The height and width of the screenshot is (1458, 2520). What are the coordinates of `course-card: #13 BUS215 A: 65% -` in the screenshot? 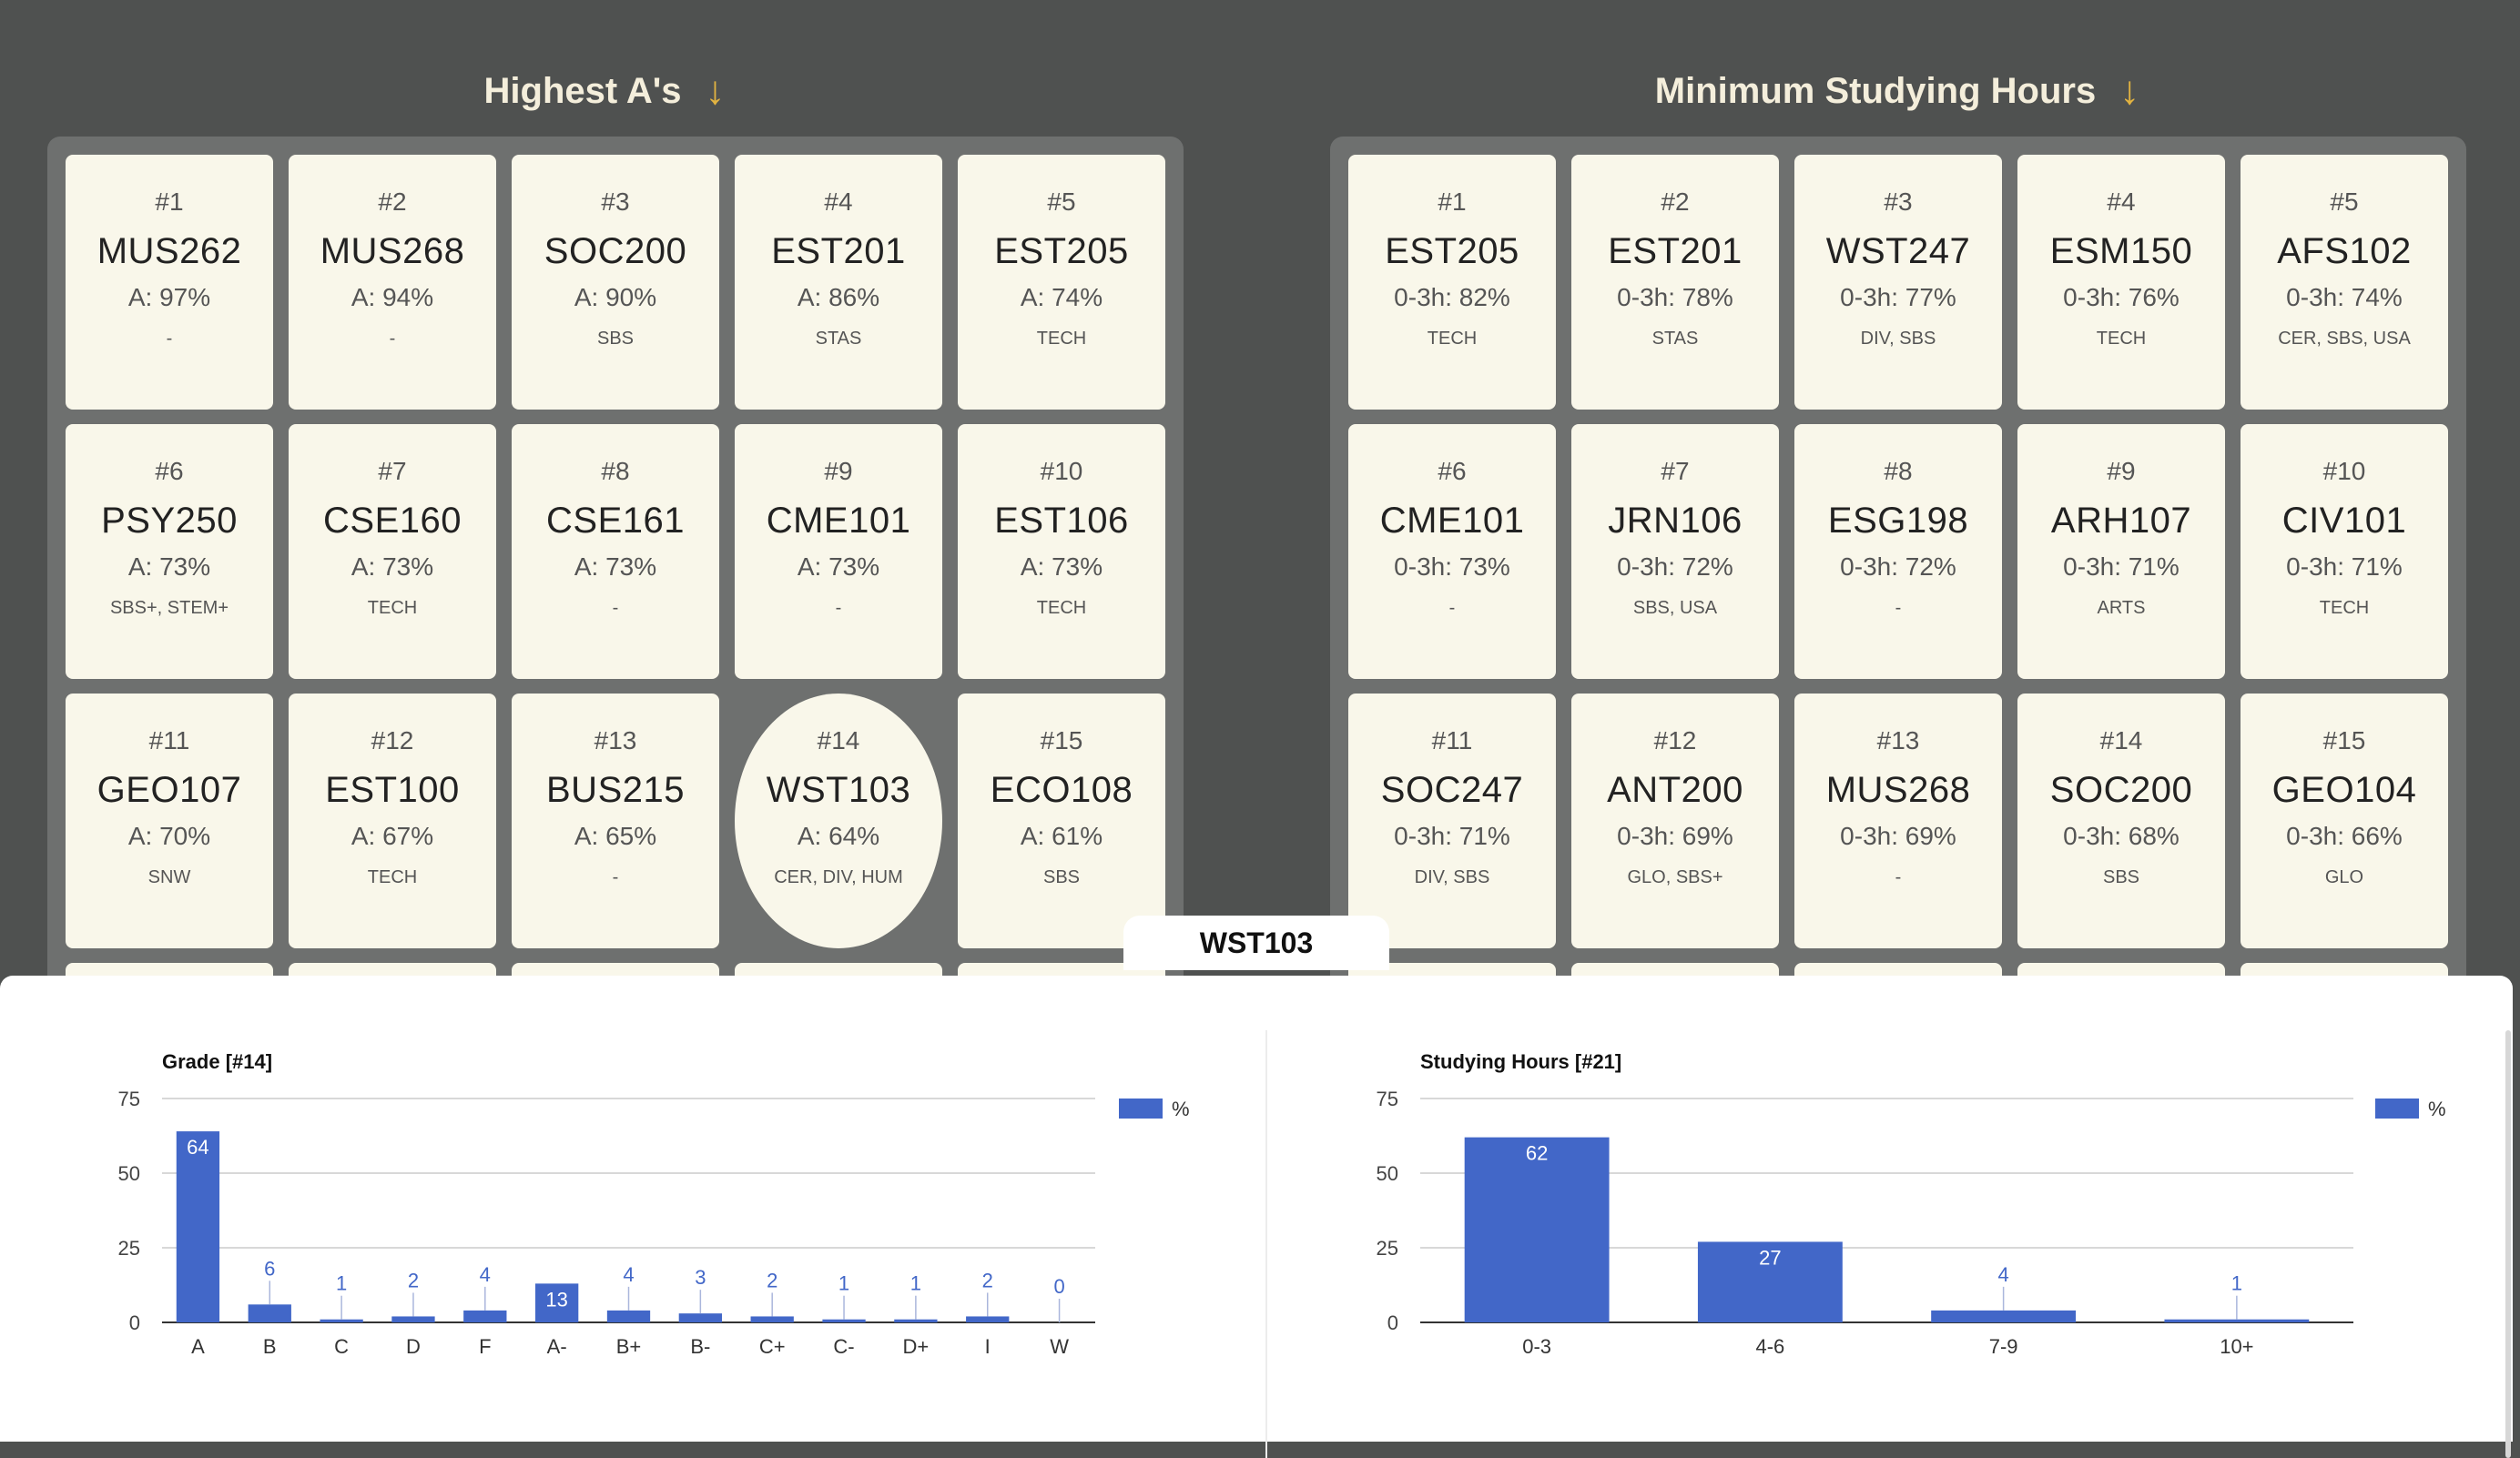 It's located at (615, 821).